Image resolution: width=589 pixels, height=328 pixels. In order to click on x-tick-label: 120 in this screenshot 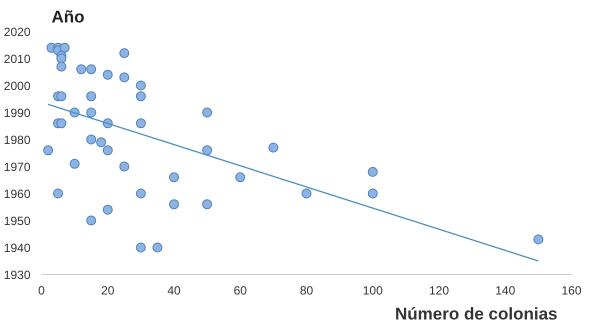, I will do `click(439, 291)`.